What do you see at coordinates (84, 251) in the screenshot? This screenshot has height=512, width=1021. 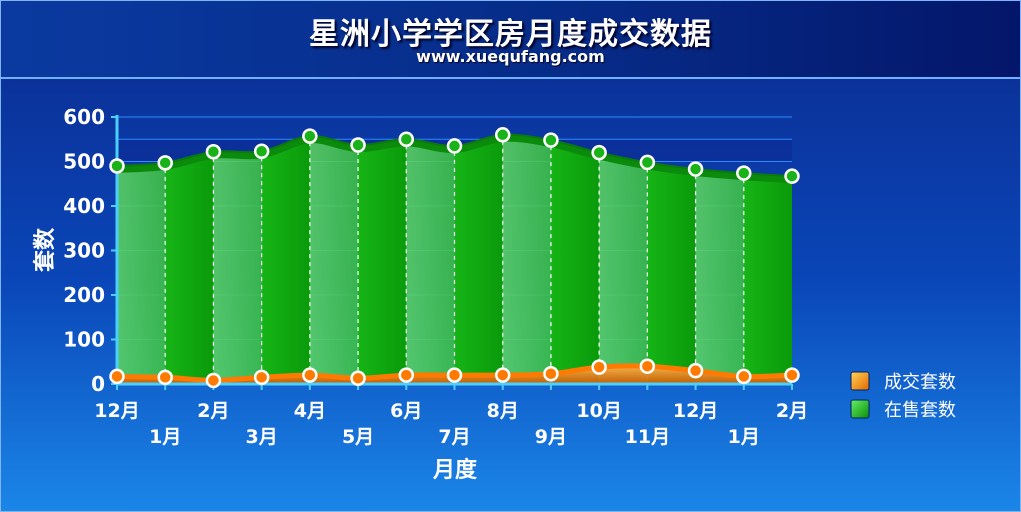 I see `y-tick-label: 300` at bounding box center [84, 251].